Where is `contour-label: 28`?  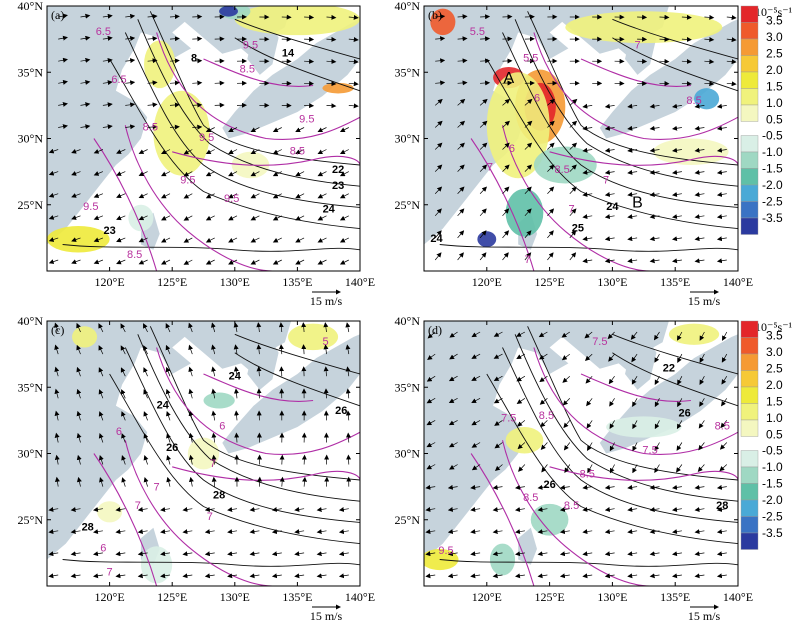
contour-label: 28 is located at coordinates (722, 506).